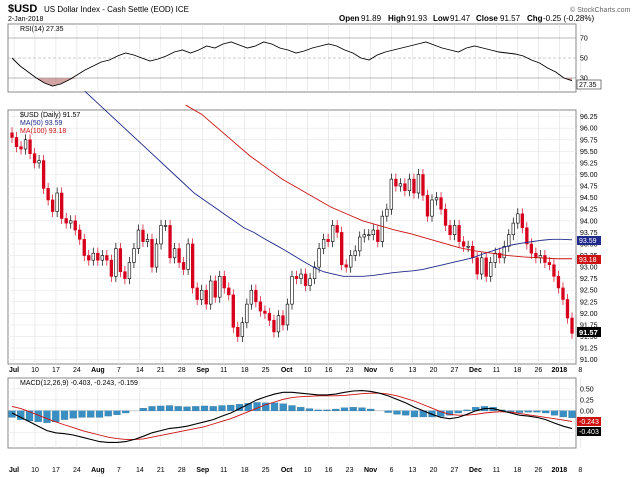 The image size is (640, 477). What do you see at coordinates (223, 370) in the screenshot?
I see `price-x-tick-label: 11` at bounding box center [223, 370].